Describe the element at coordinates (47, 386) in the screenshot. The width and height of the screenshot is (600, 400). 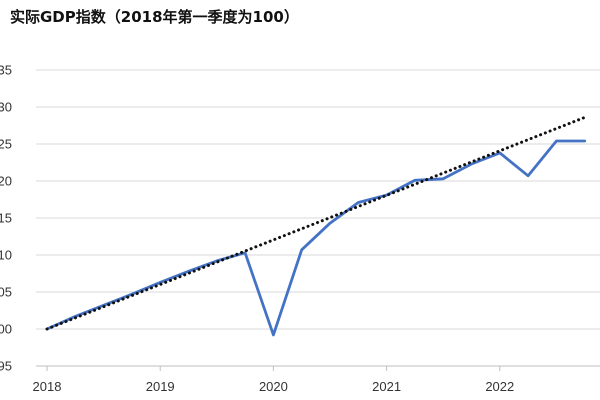
I see `x-tick-label: 2018` at that location.